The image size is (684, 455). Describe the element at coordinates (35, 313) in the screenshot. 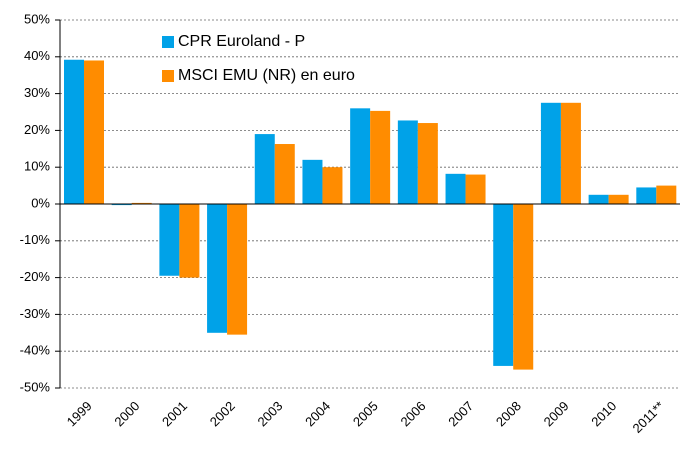

I see `y-tick-label: -30%` at that location.